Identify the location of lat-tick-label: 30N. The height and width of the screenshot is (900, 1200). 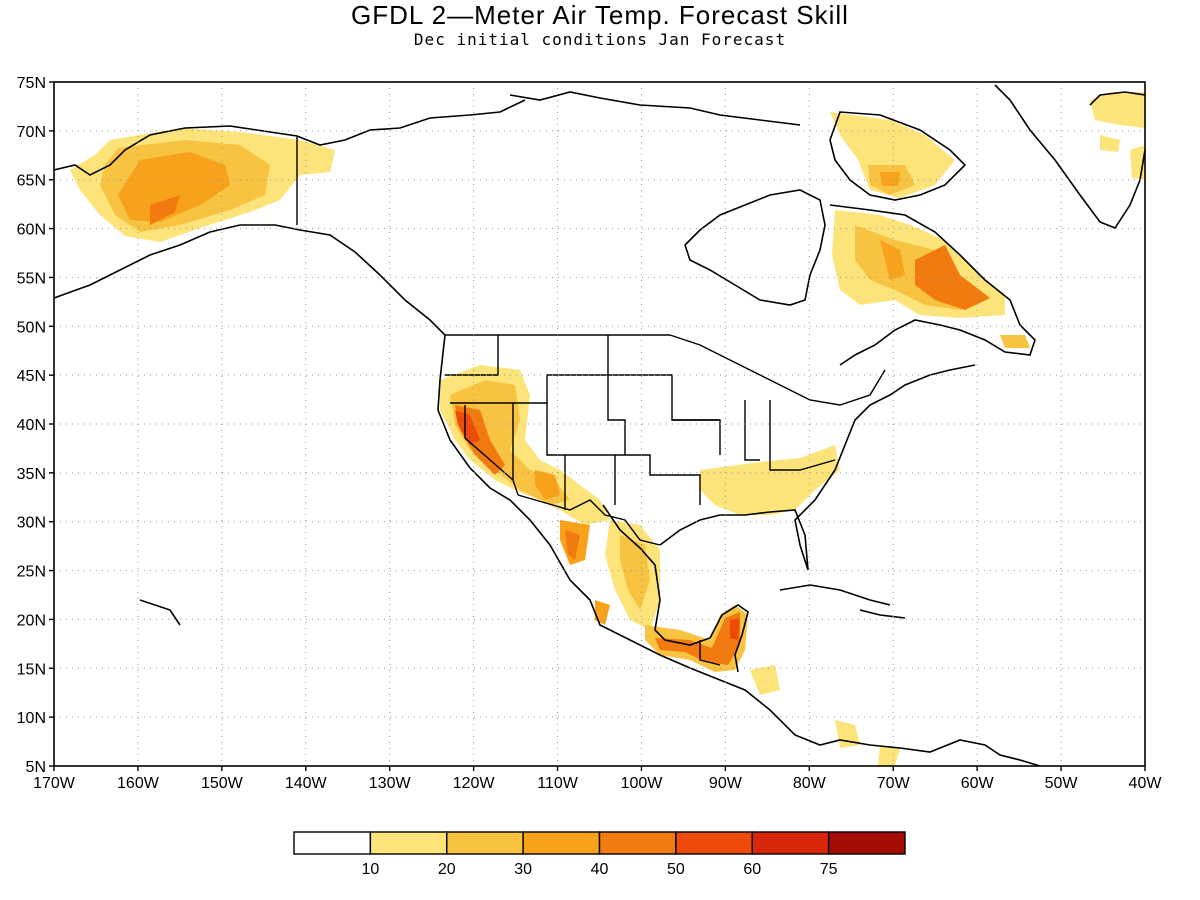
(31, 523).